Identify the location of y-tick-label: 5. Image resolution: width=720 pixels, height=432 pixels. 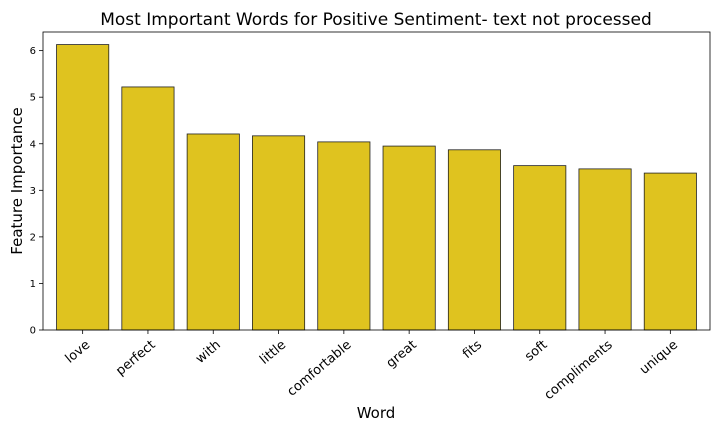
(33, 98).